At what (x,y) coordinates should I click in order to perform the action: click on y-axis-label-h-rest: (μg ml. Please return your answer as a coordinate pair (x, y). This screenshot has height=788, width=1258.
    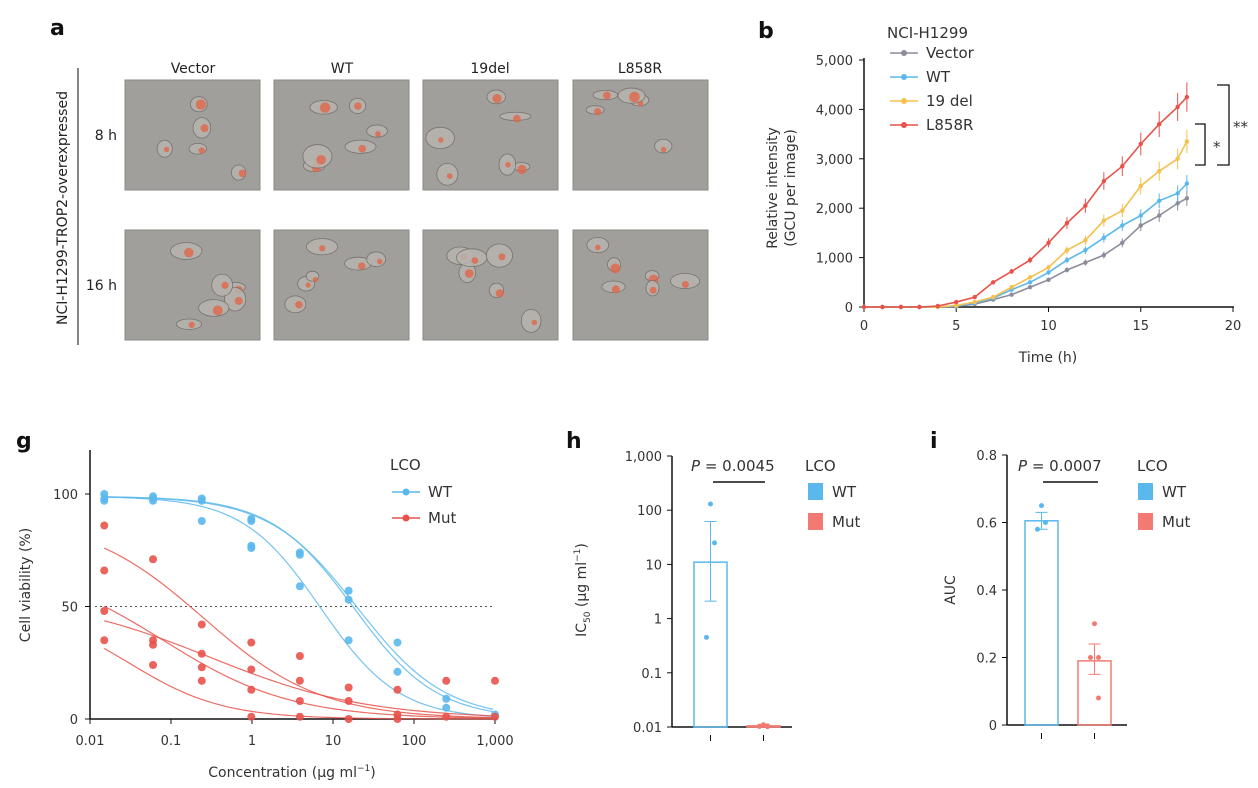
    Looking at the image, I should click on (582, 587).